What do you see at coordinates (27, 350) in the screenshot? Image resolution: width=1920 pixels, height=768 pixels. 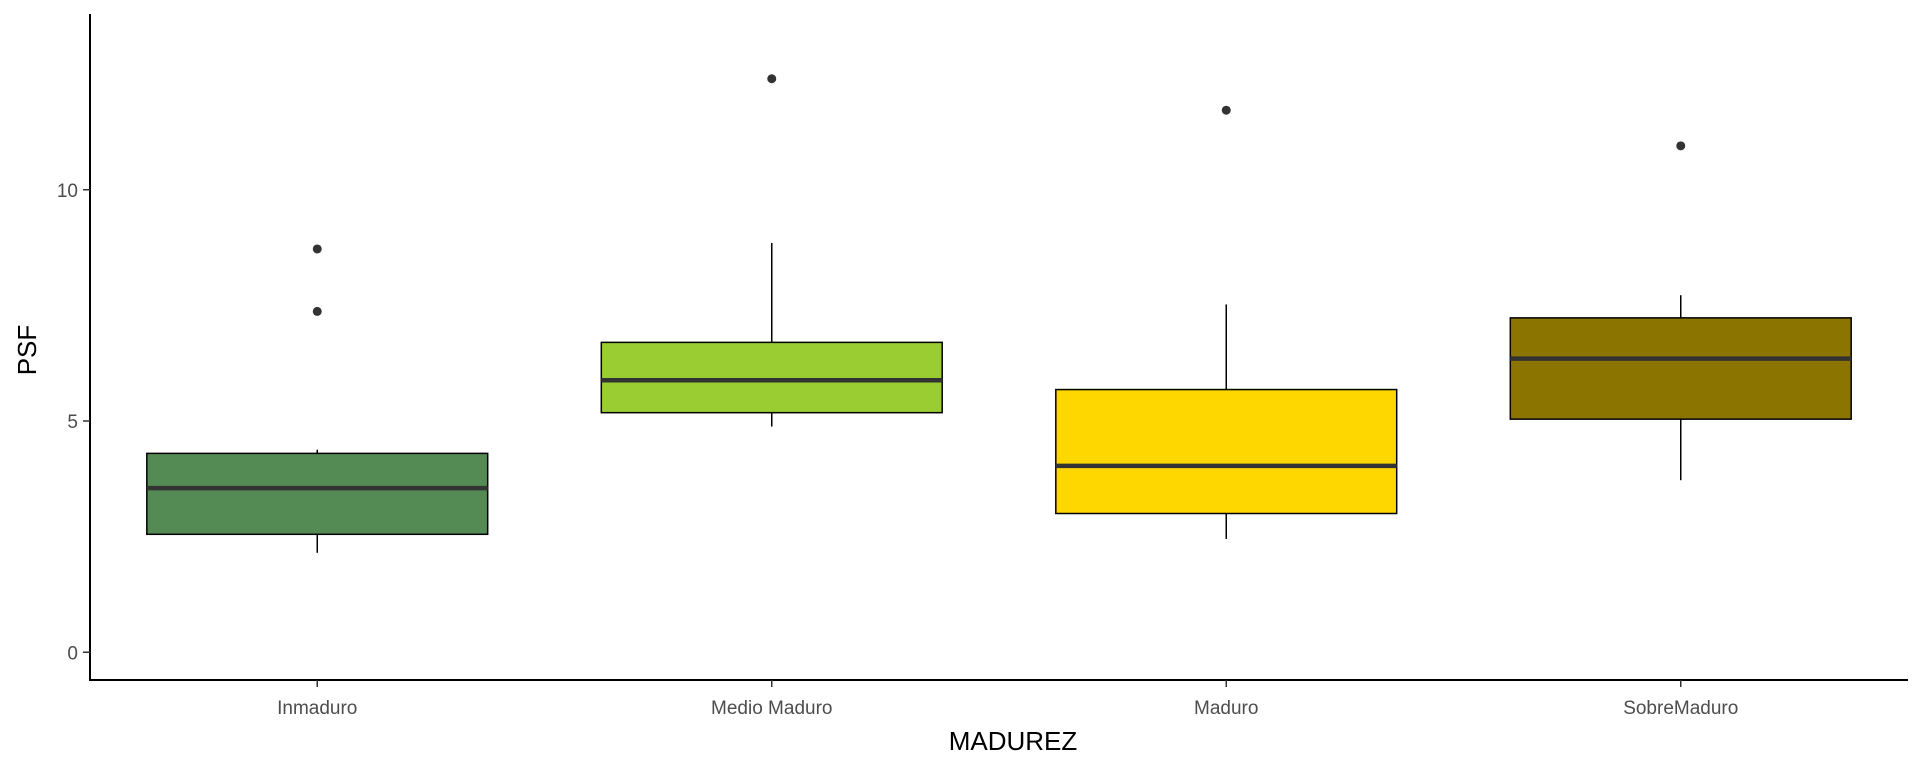 I see `y-axis-title: PSF` at bounding box center [27, 350].